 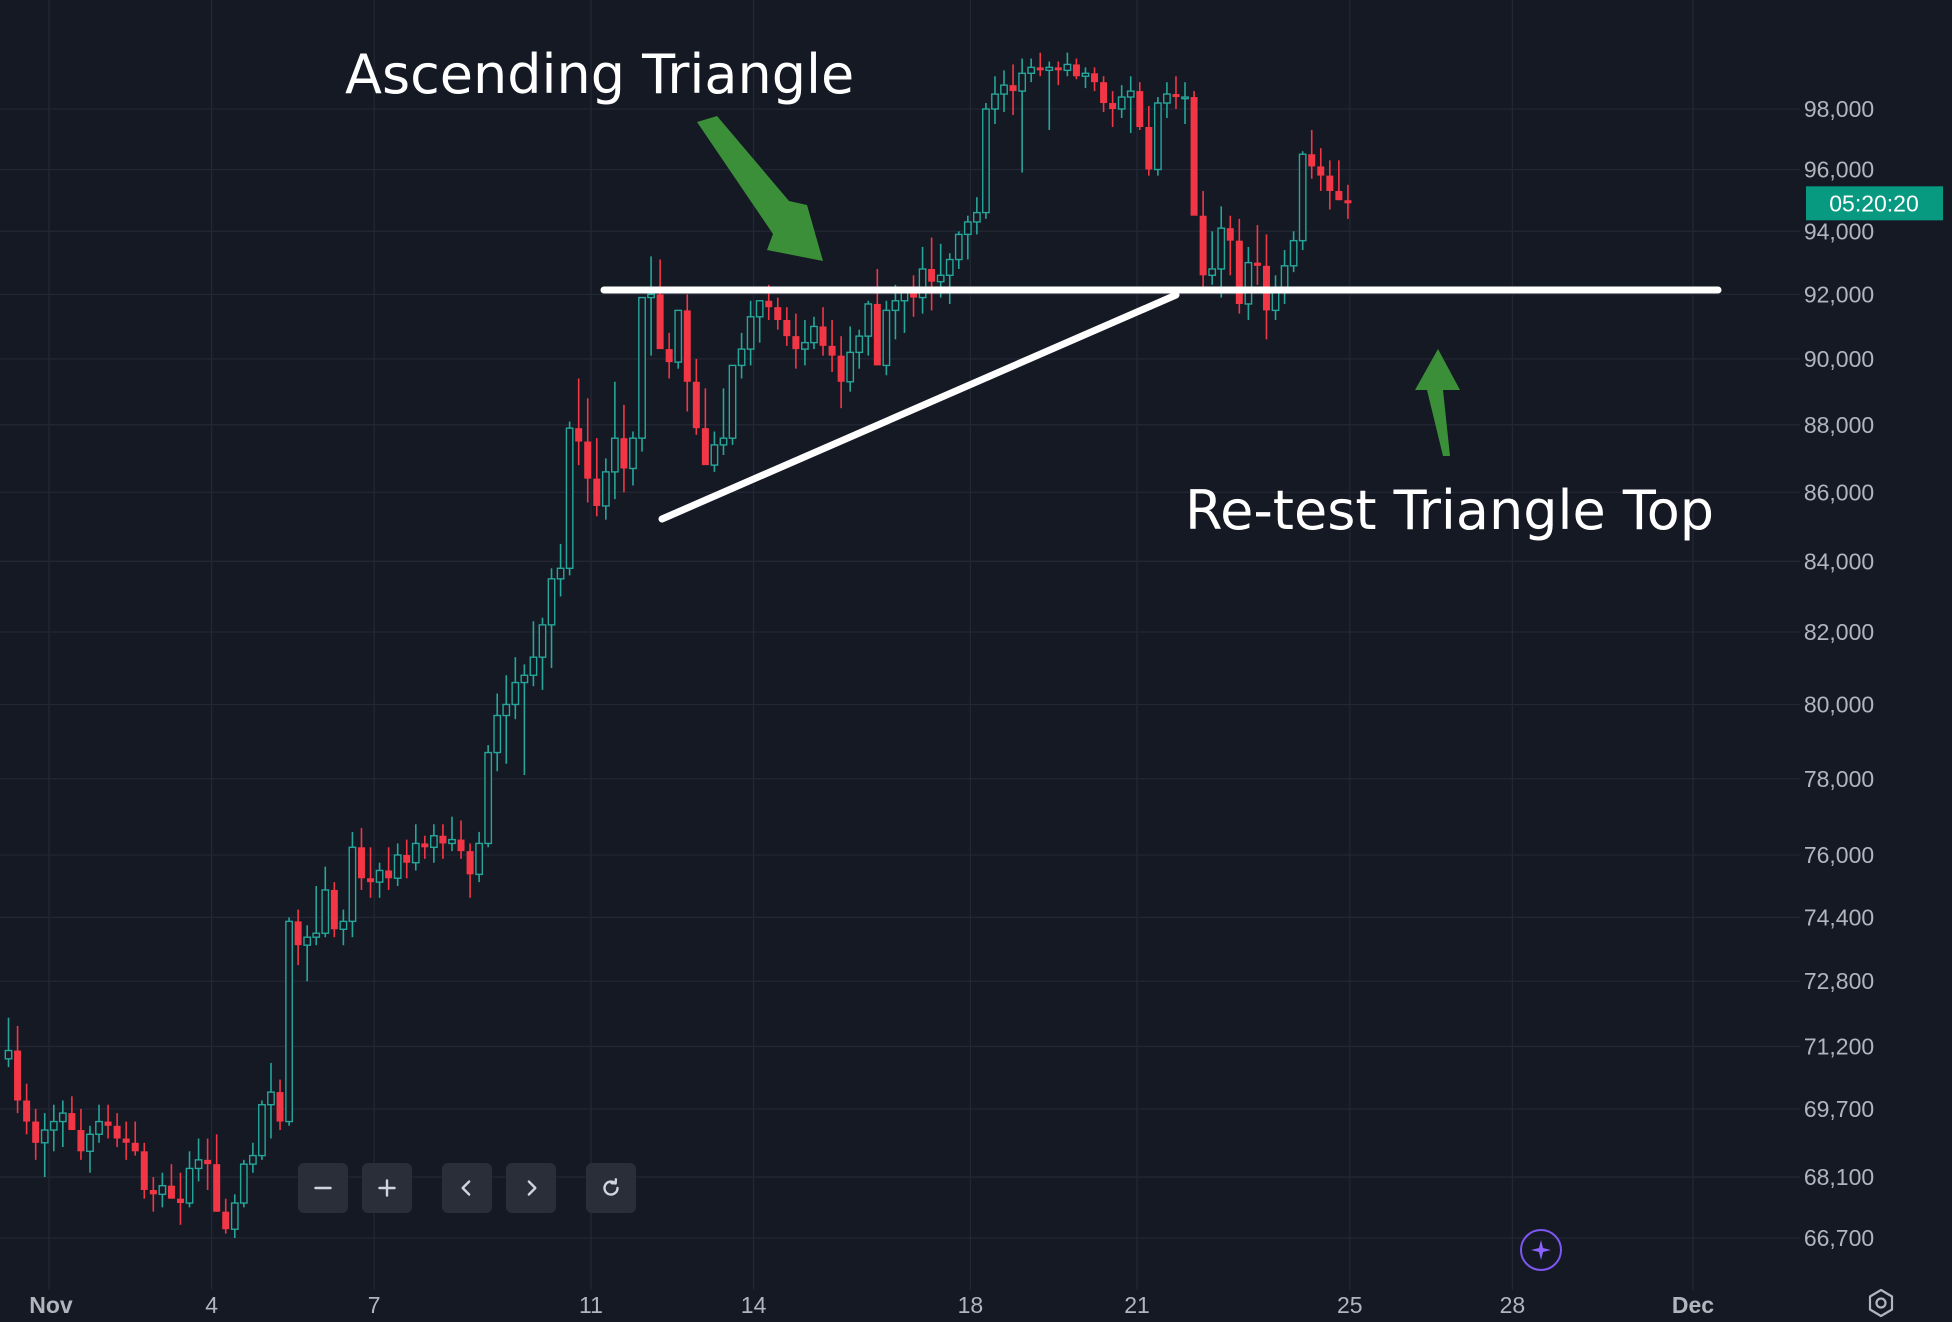 I want to click on y-tick-label: 82,000, so click(x=1839, y=632).